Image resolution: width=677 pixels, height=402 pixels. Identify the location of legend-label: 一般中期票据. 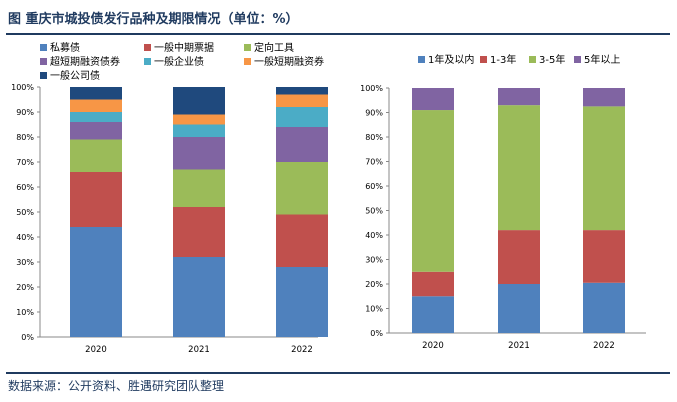
(184, 47).